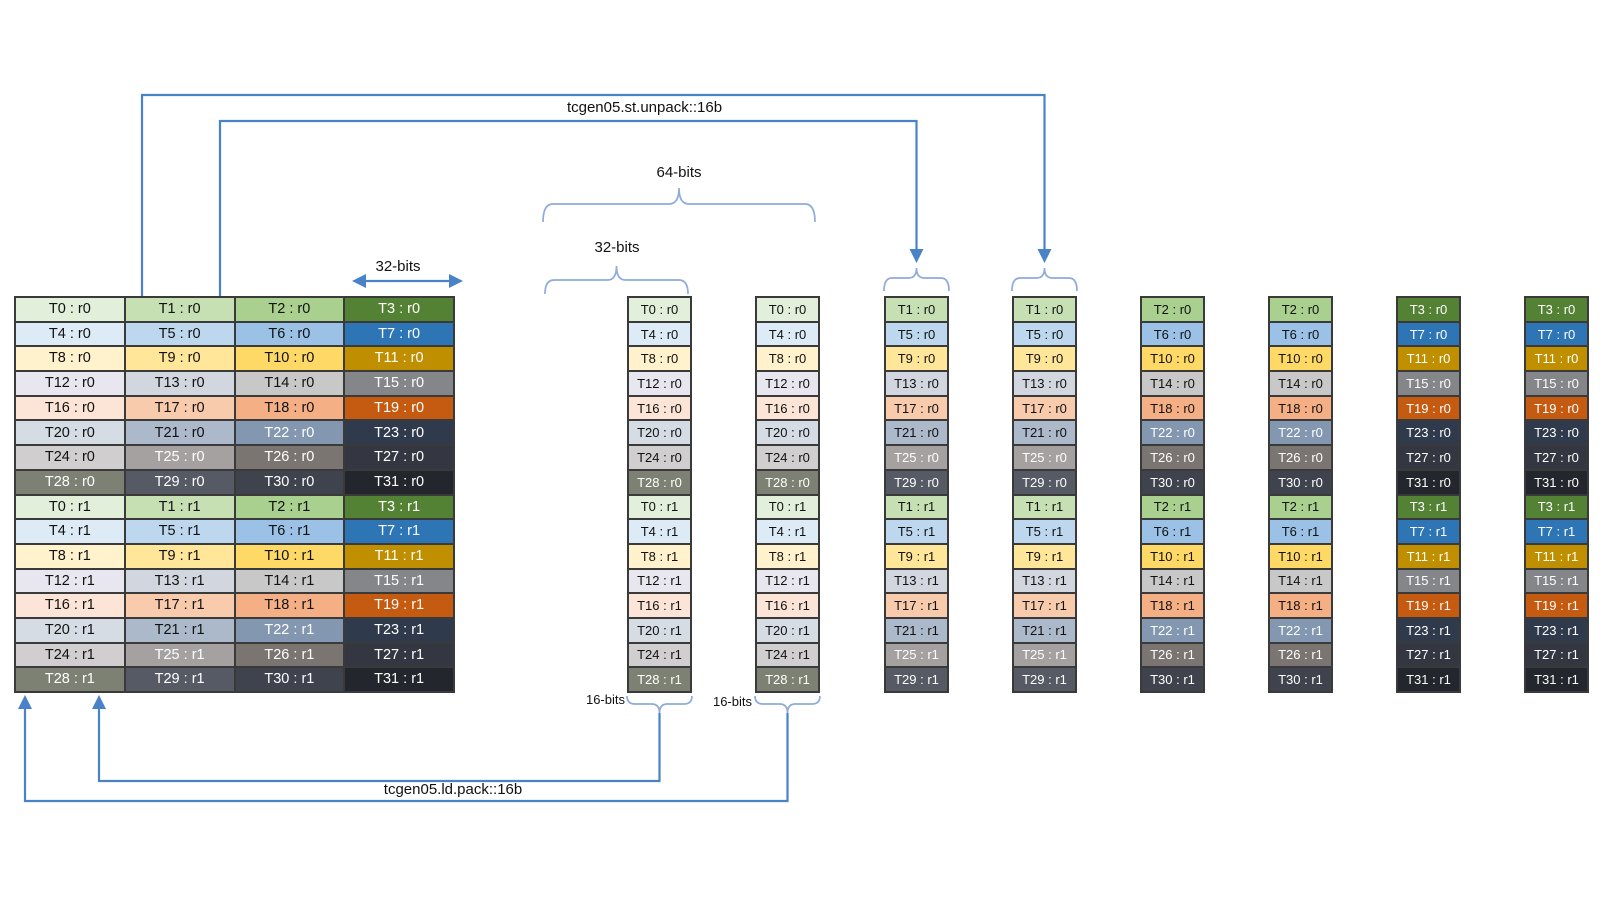 The width and height of the screenshot is (1600, 900). I want to click on tmem-cell: T5 : r1, so click(179, 531).